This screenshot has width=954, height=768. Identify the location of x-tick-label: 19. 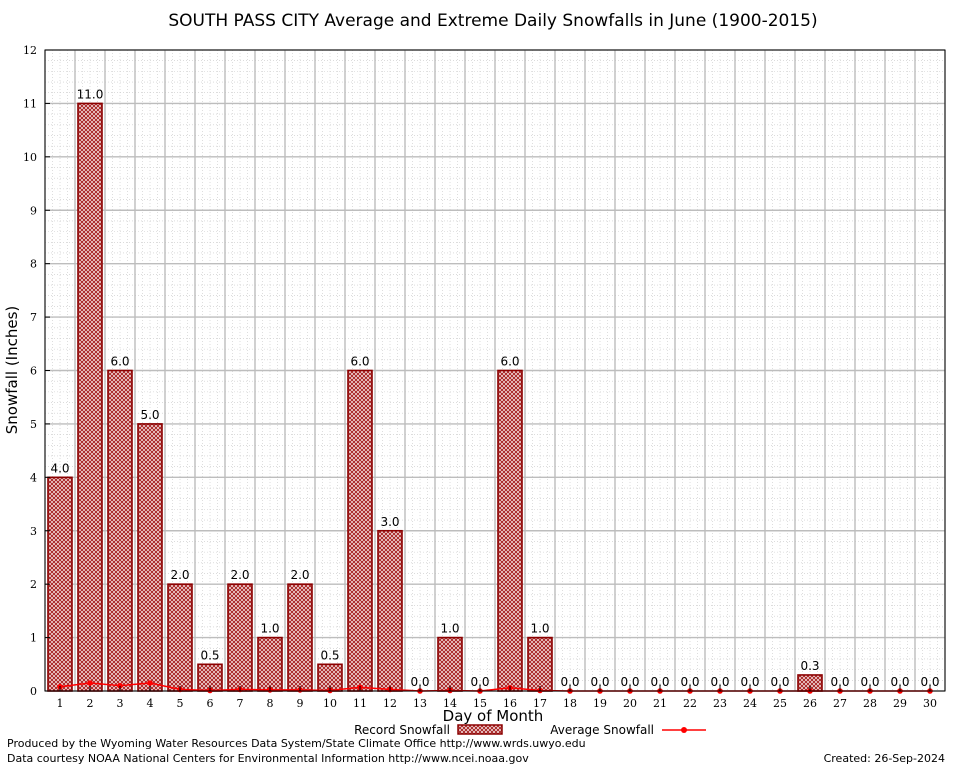
(600, 703).